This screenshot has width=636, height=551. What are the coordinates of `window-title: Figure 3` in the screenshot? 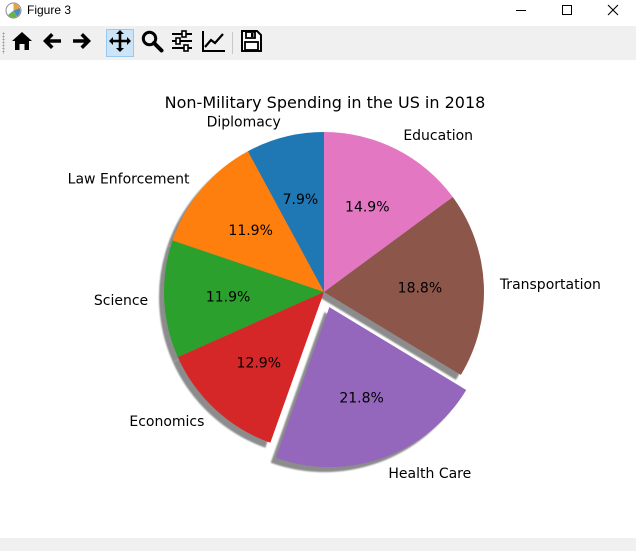 It's located at (49, 10).